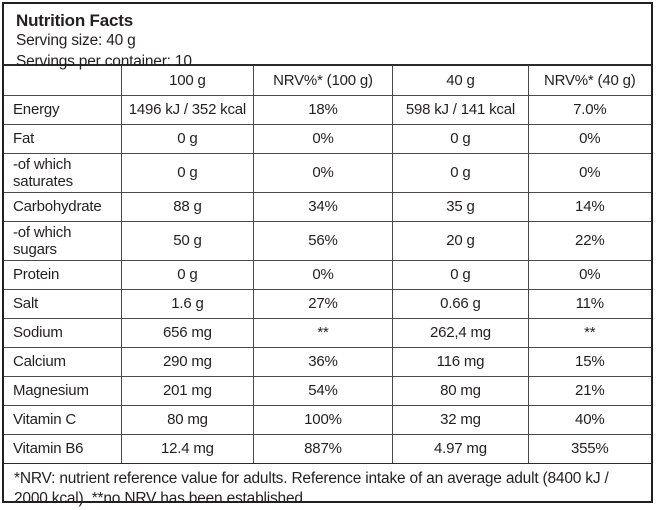 This screenshot has width=660, height=510. I want to click on cell-value: 35 g, so click(460, 206).